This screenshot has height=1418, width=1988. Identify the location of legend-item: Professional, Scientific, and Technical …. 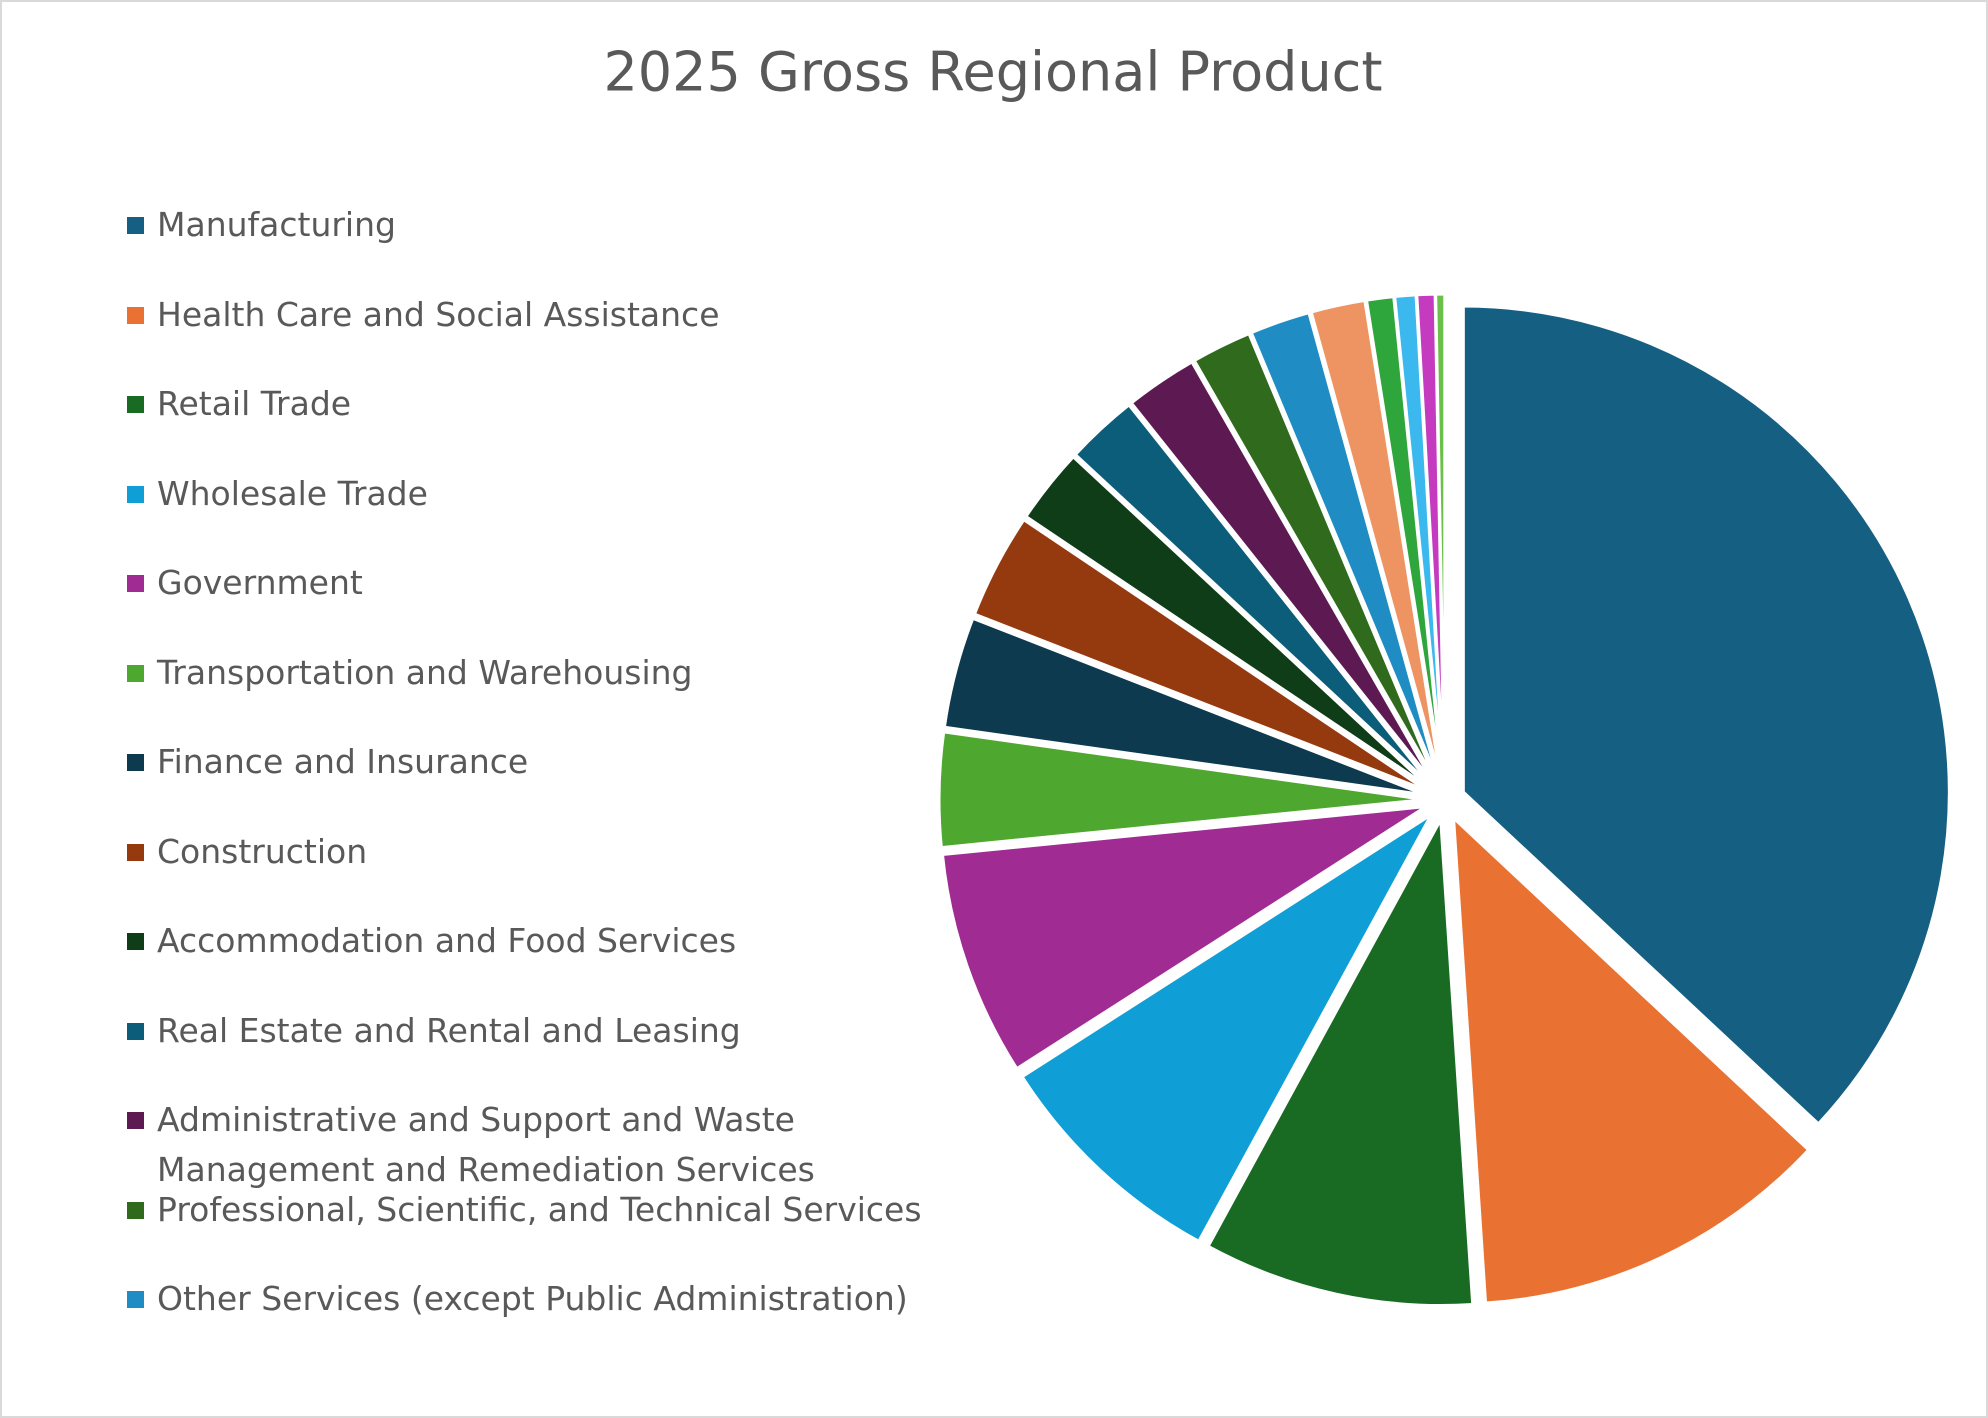
(527, 1230).